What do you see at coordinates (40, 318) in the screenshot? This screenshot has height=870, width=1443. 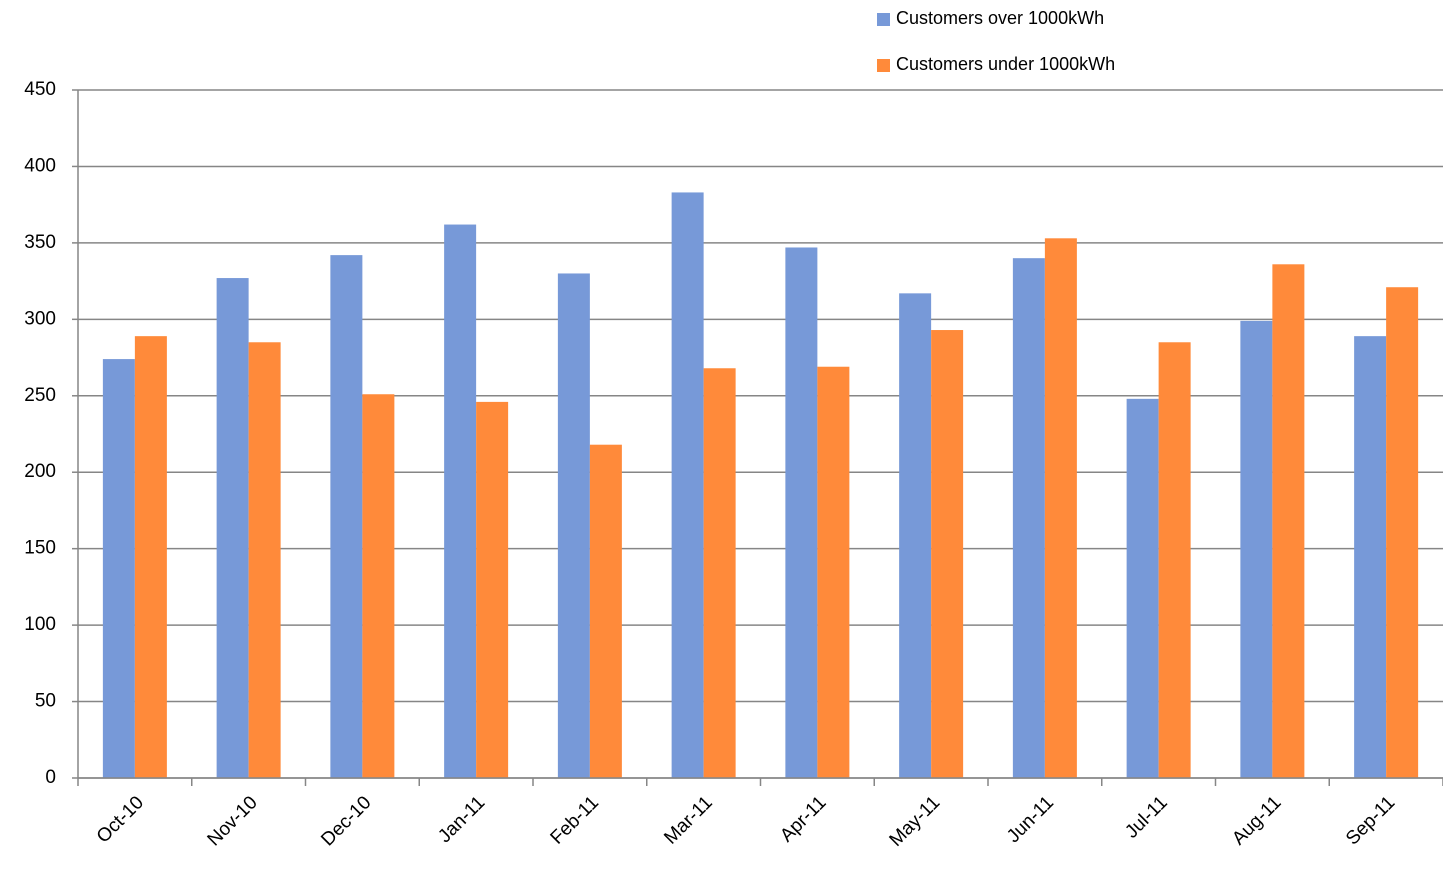 I see `y-tick-label: 300` at bounding box center [40, 318].